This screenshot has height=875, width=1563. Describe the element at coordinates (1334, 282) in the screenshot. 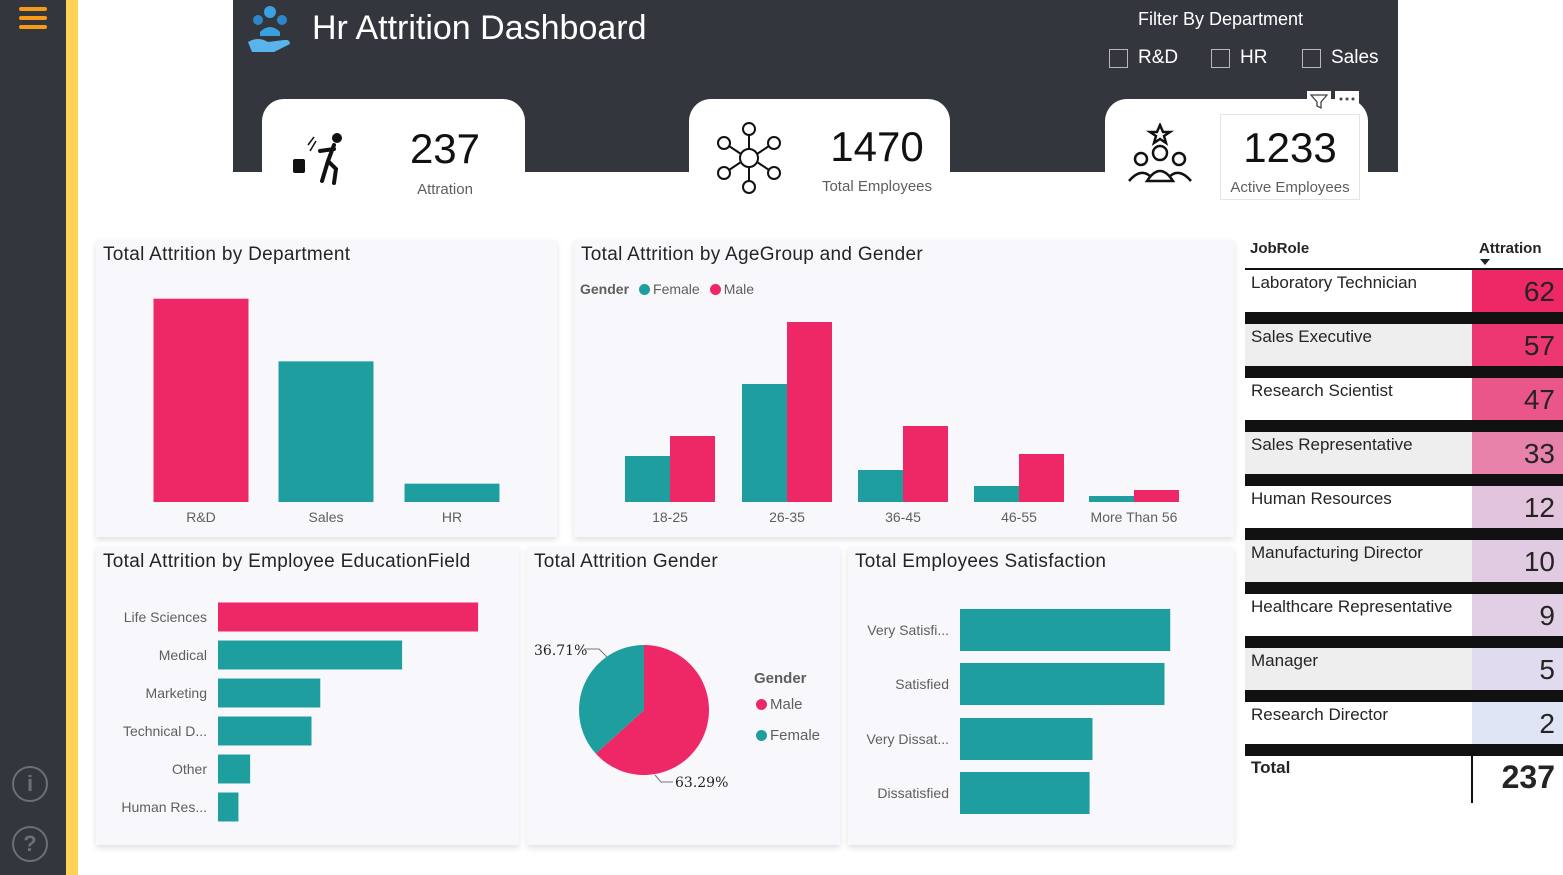

I see `jobrole-name: Laboratory Technician` at that location.